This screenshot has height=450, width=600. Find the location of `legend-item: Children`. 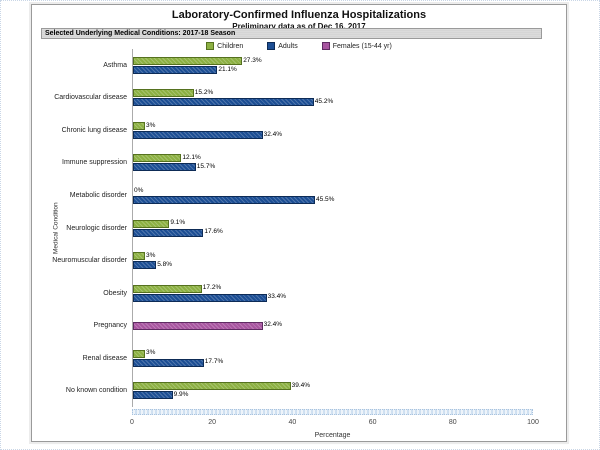

legend-item: Children is located at coordinates (224, 46).